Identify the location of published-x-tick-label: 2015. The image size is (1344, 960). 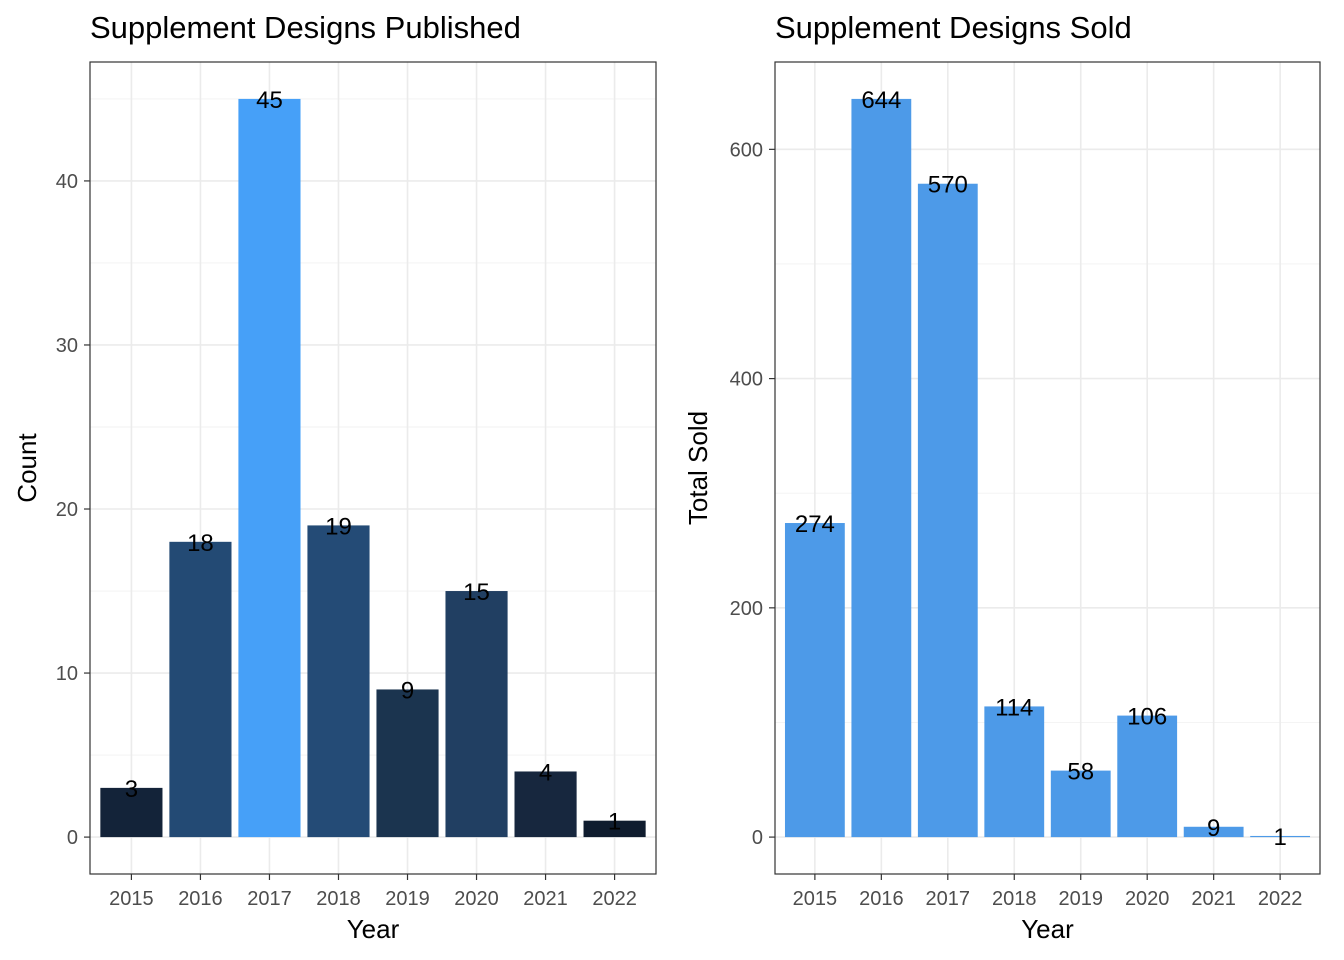
(131, 899).